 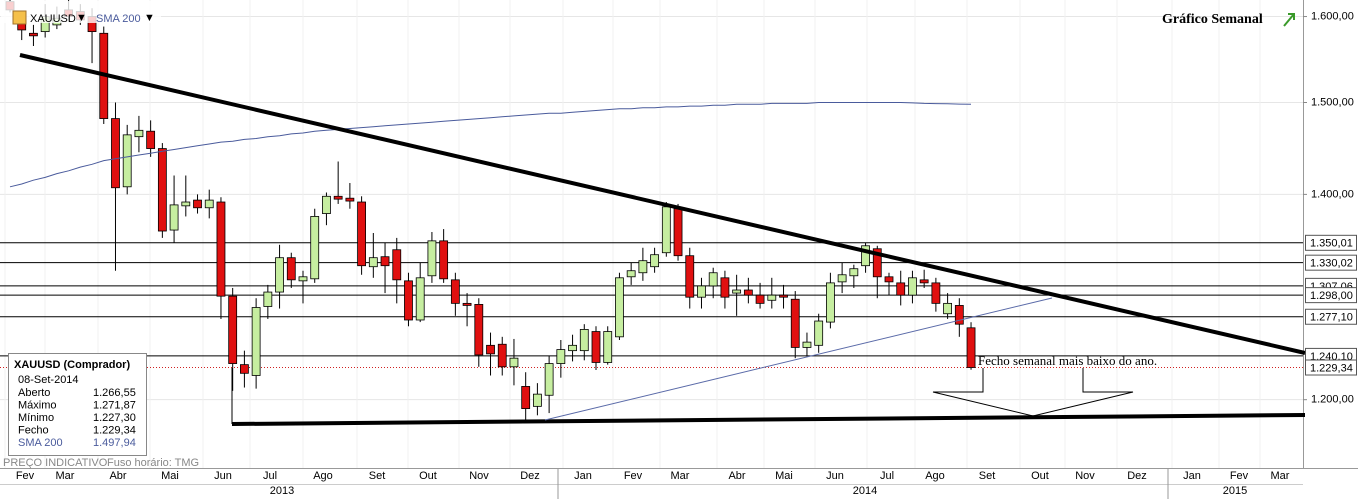 What do you see at coordinates (55, 463) in the screenshot?
I see `footer: PREÇO INDICATIVO` at bounding box center [55, 463].